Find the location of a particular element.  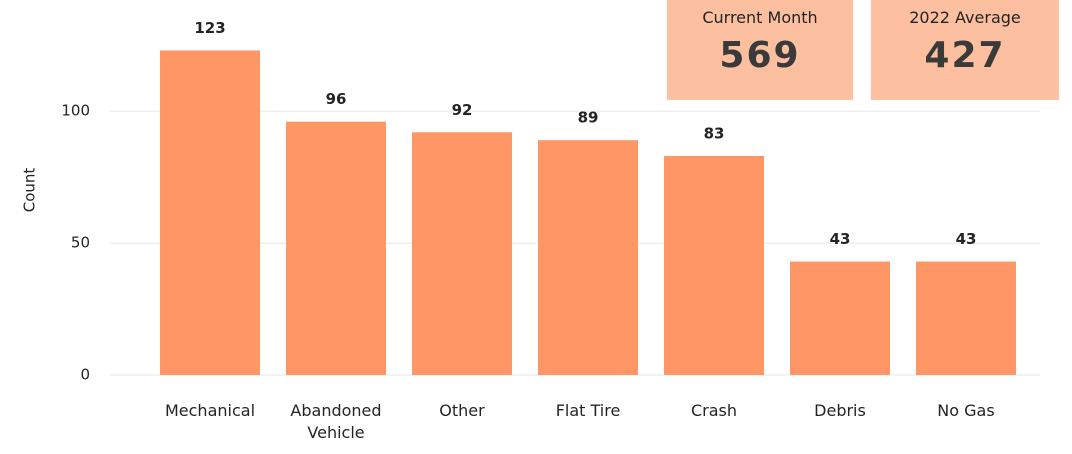

kpi-value: 427 is located at coordinates (965, 55).